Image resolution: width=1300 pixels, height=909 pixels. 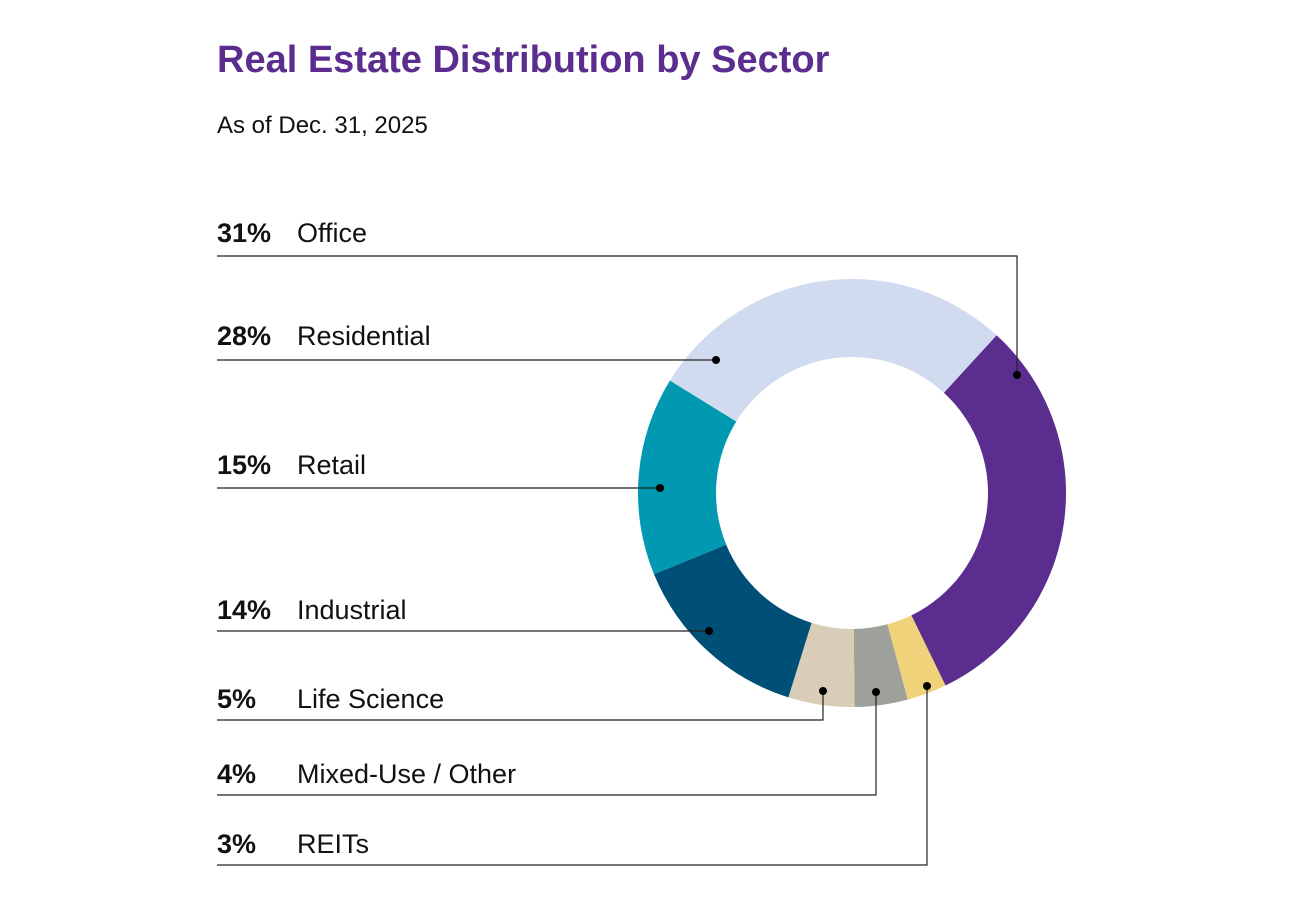 What do you see at coordinates (352, 610) in the screenshot?
I see `sector-label: Industrial` at bounding box center [352, 610].